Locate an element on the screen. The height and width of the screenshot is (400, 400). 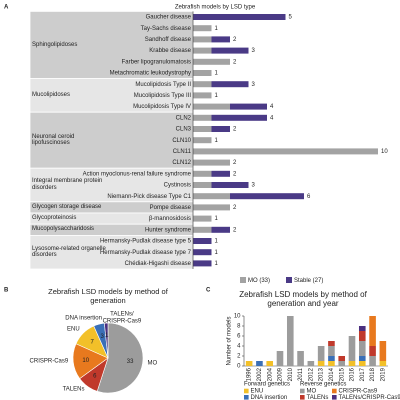
x-tick-label: 2015 is located at coordinates (342, 374).